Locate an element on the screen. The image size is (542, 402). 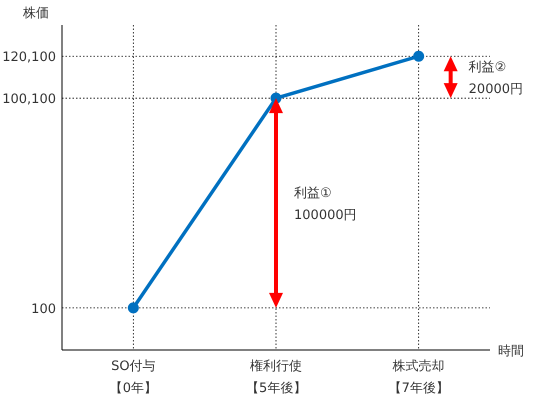
x-tick-label: 権利行使【5年後】 is located at coordinates (276, 378).